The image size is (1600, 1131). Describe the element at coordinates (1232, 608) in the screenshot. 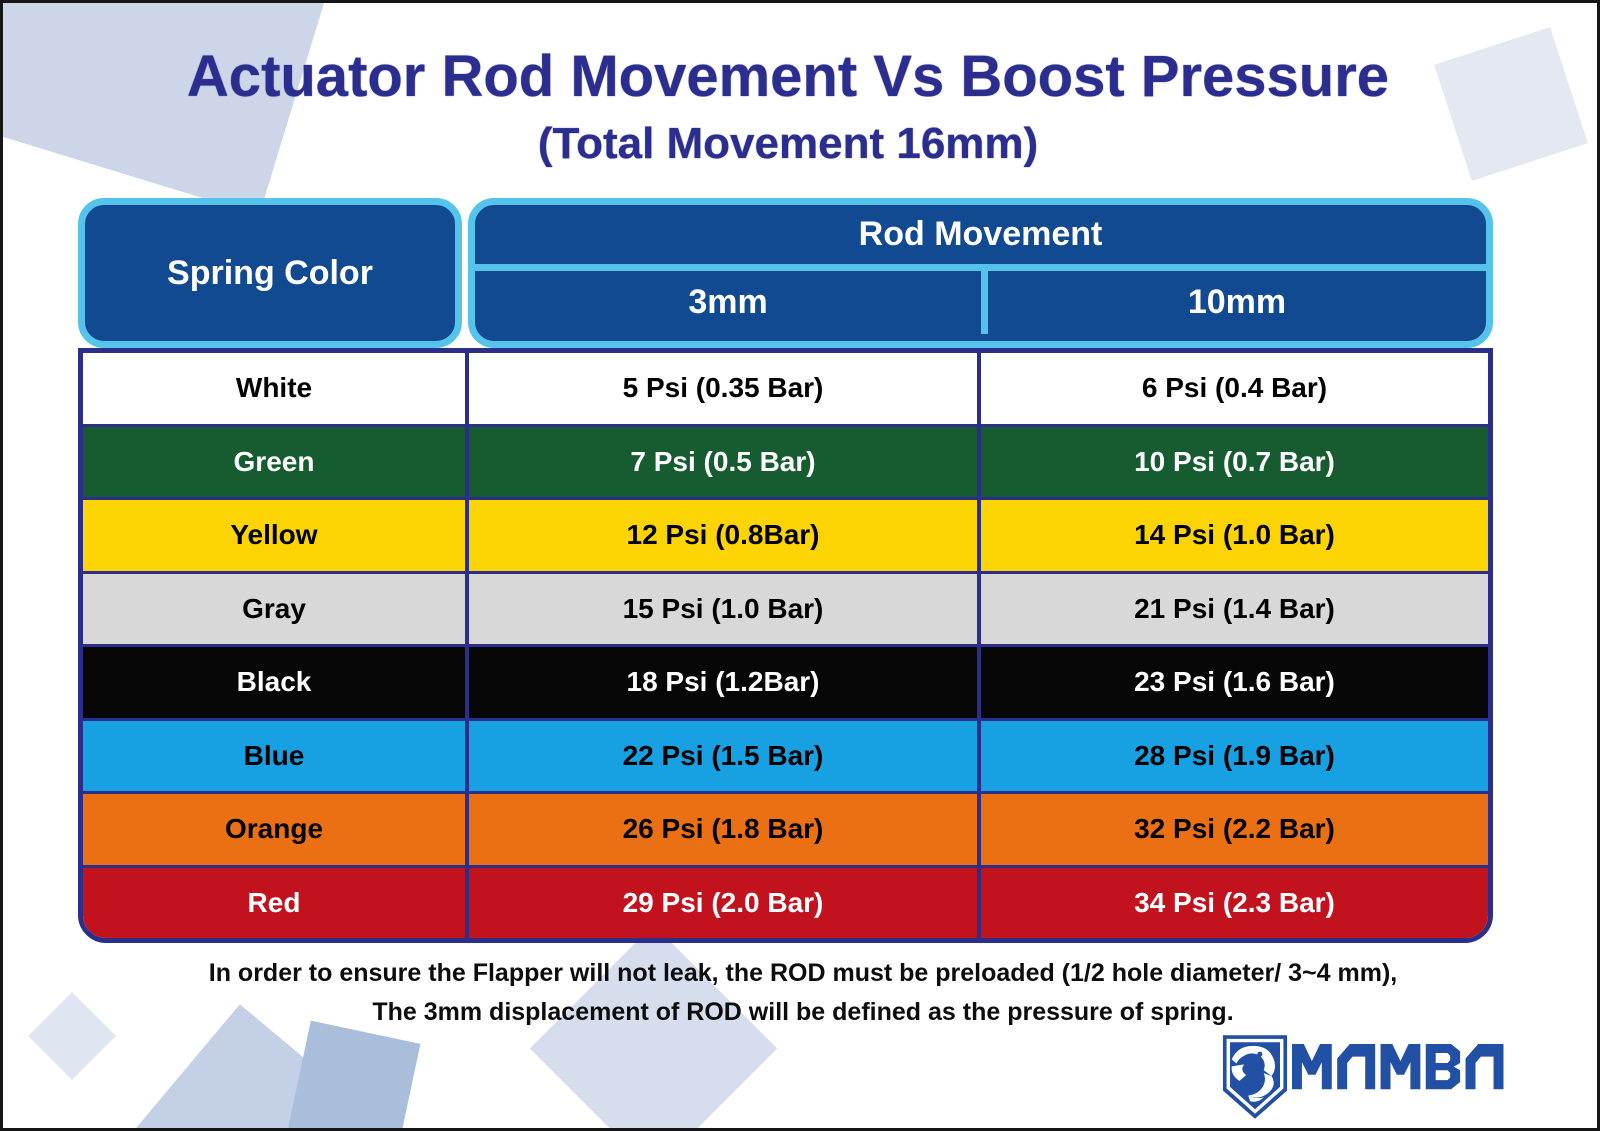

I see `psi-10mm-cell: 21 Psi (1.4 Bar)` at that location.